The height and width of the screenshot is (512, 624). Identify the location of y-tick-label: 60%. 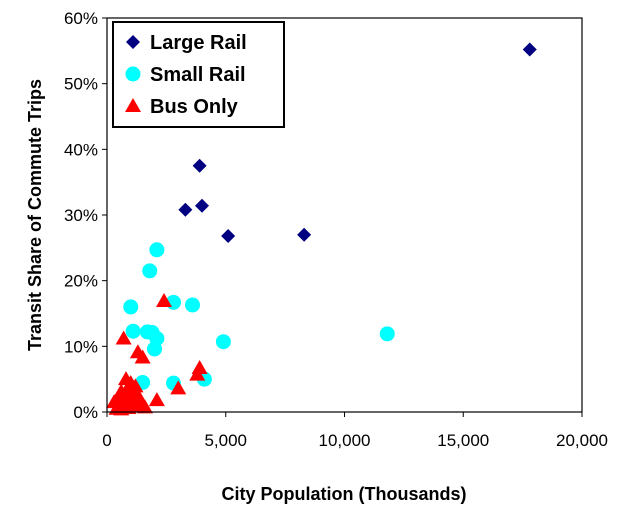
(81, 18).